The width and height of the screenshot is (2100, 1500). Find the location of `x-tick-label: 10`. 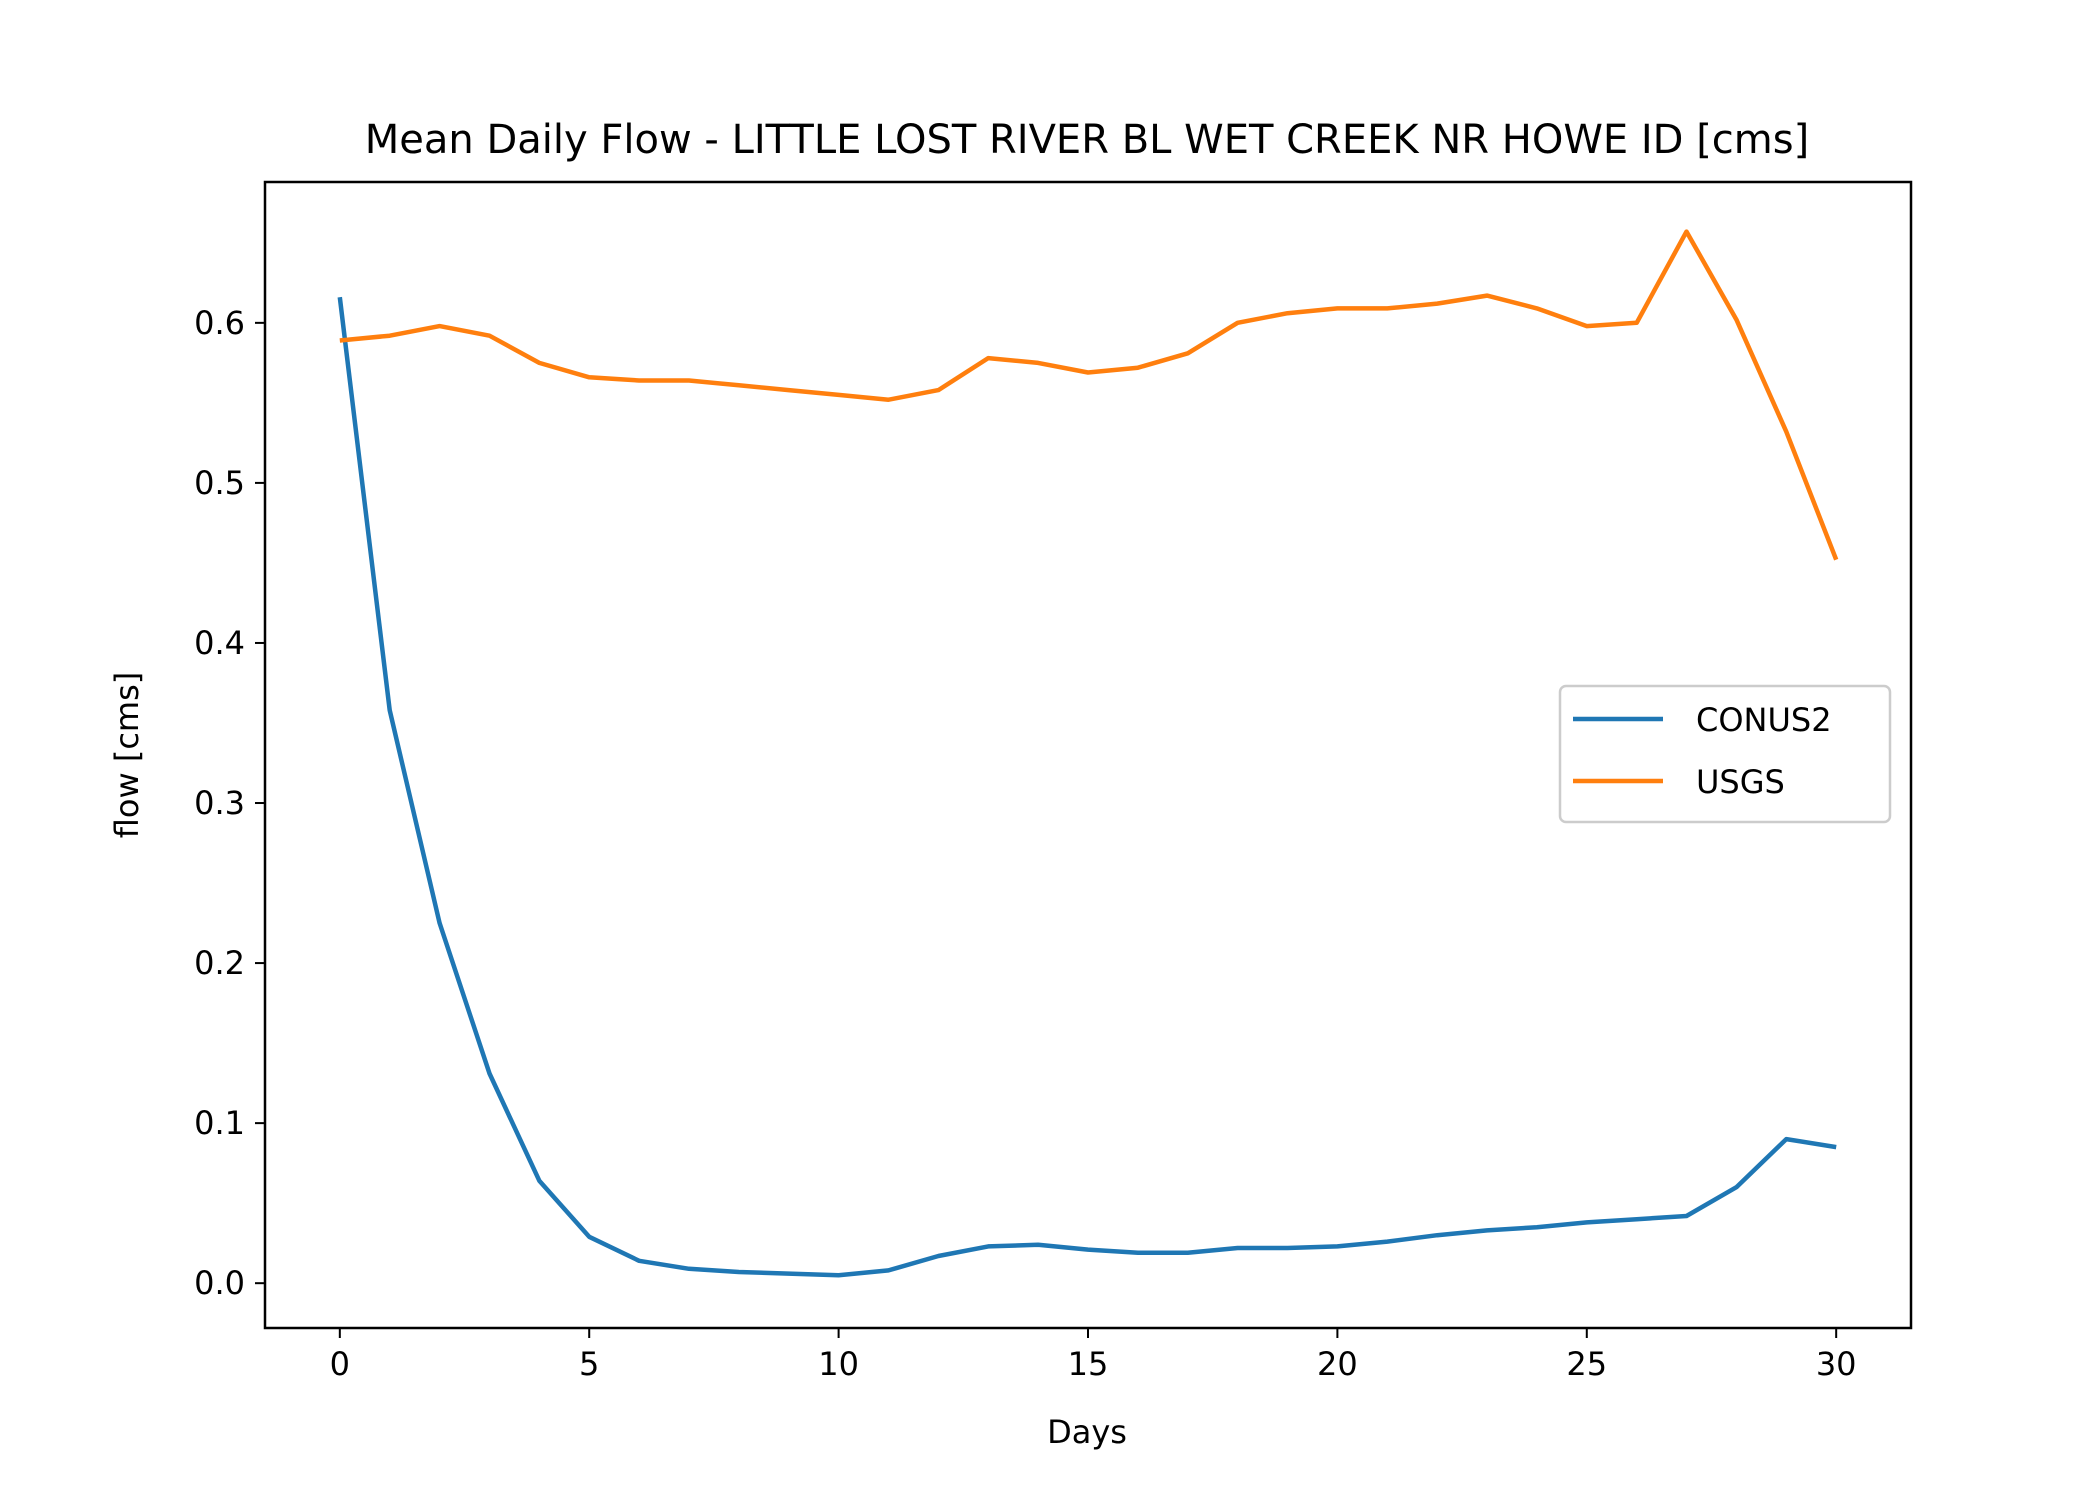

x-tick-label: 10 is located at coordinates (838, 1364).